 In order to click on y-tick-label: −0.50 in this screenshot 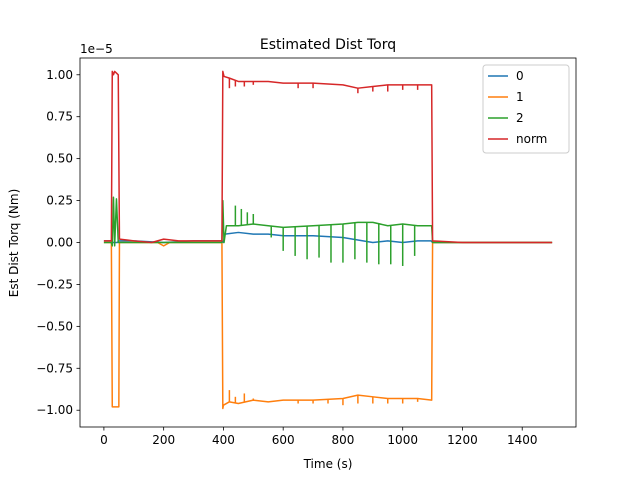, I will do `click(54, 326)`.